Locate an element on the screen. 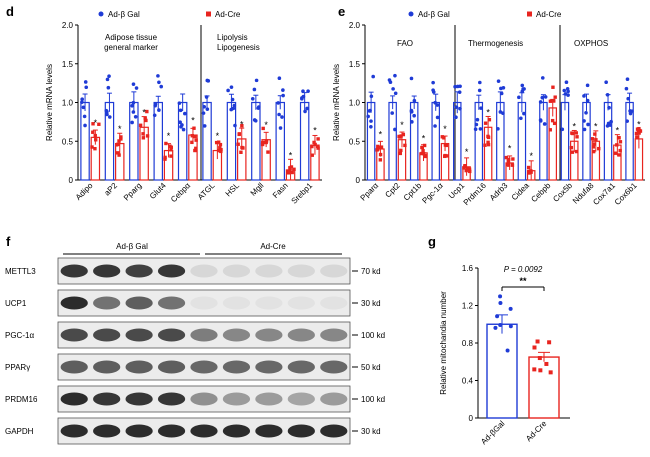  panel-letter-f: f is located at coordinates (8, 241).